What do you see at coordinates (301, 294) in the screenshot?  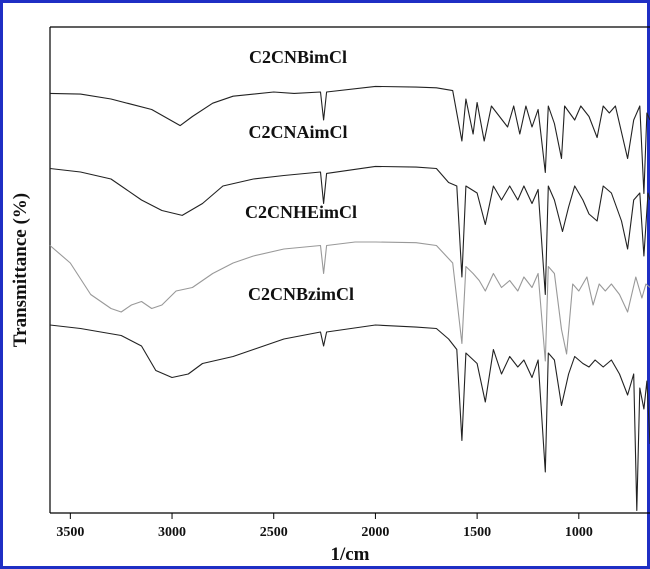 I see `series-label-c2cnbzimcl: C2CNBzimCl` at bounding box center [301, 294].